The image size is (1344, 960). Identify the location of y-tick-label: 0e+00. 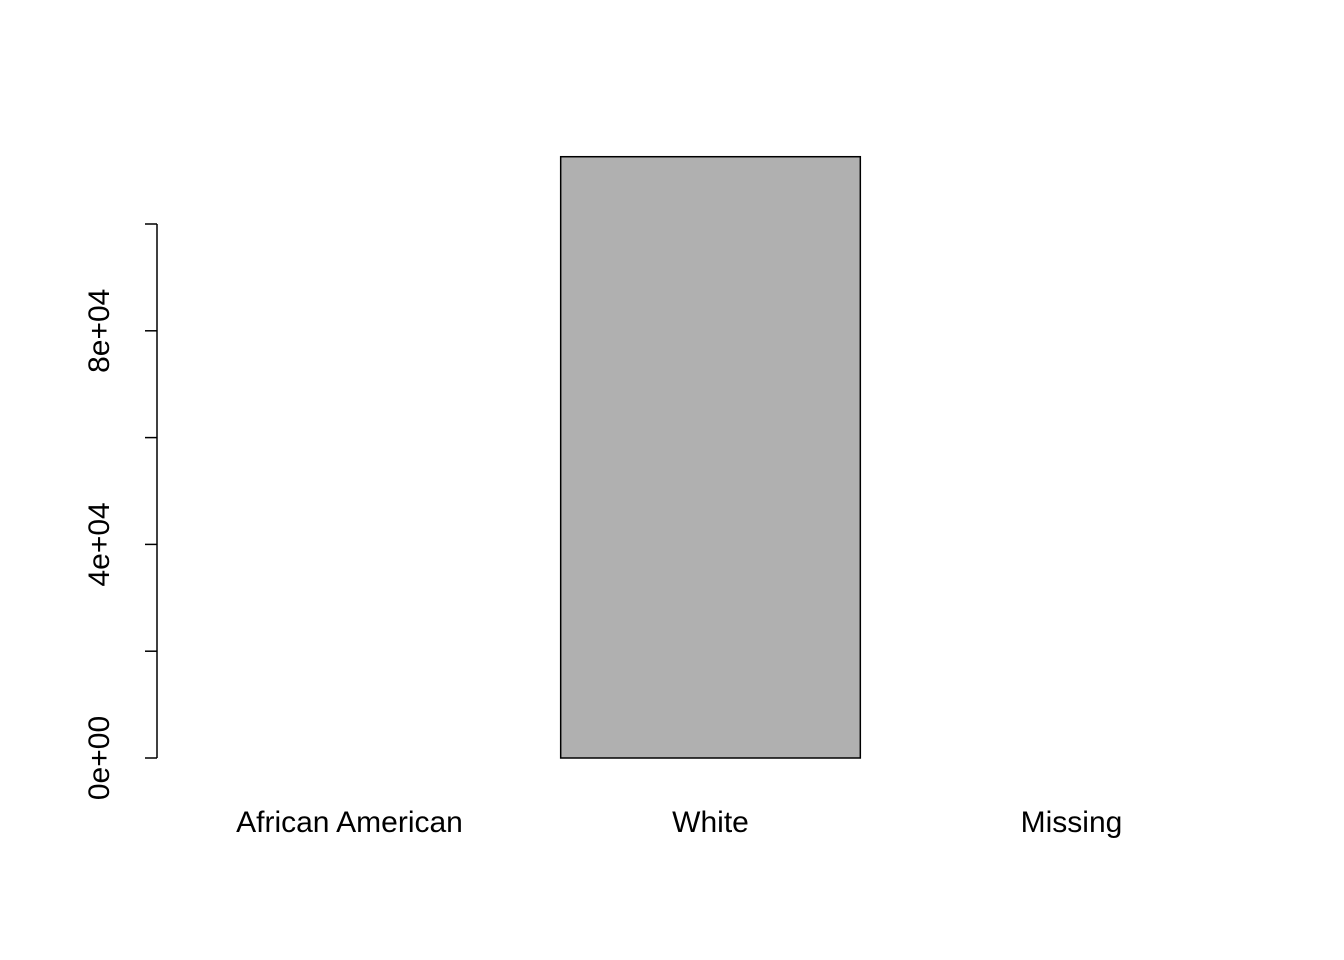
(99, 758).